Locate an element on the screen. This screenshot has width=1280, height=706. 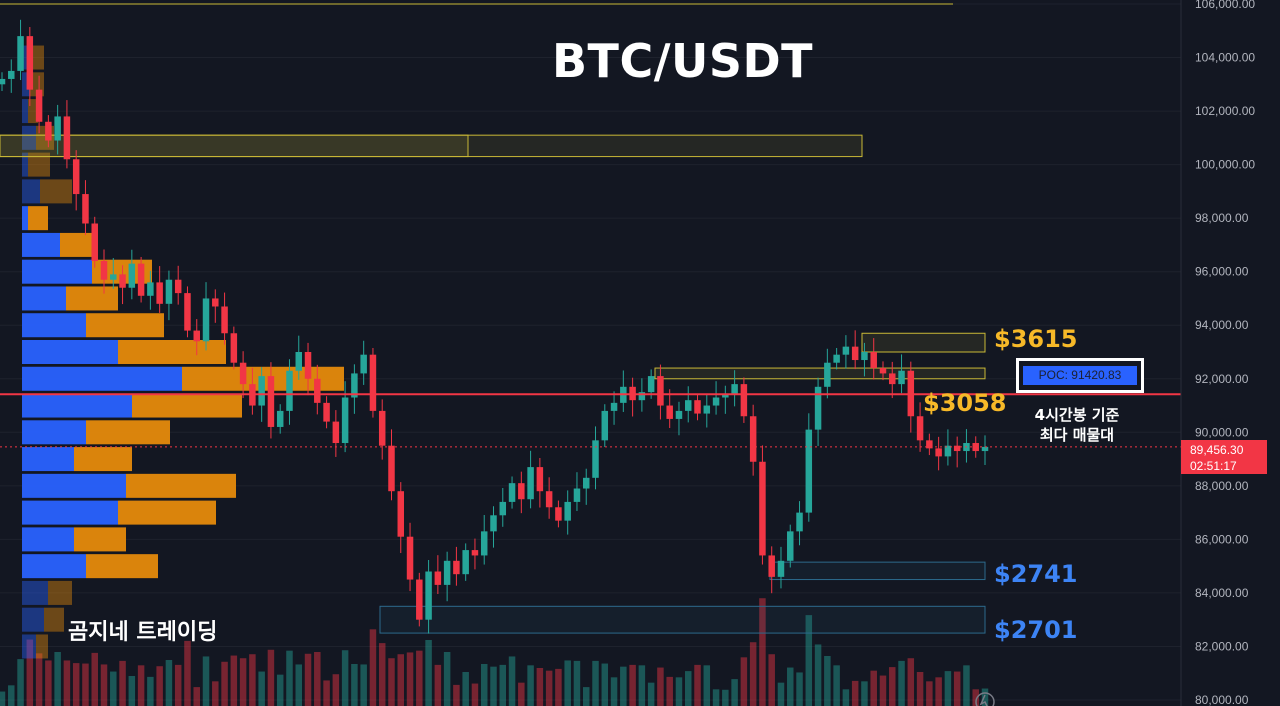
replay-icon is located at coordinates (985, 699).